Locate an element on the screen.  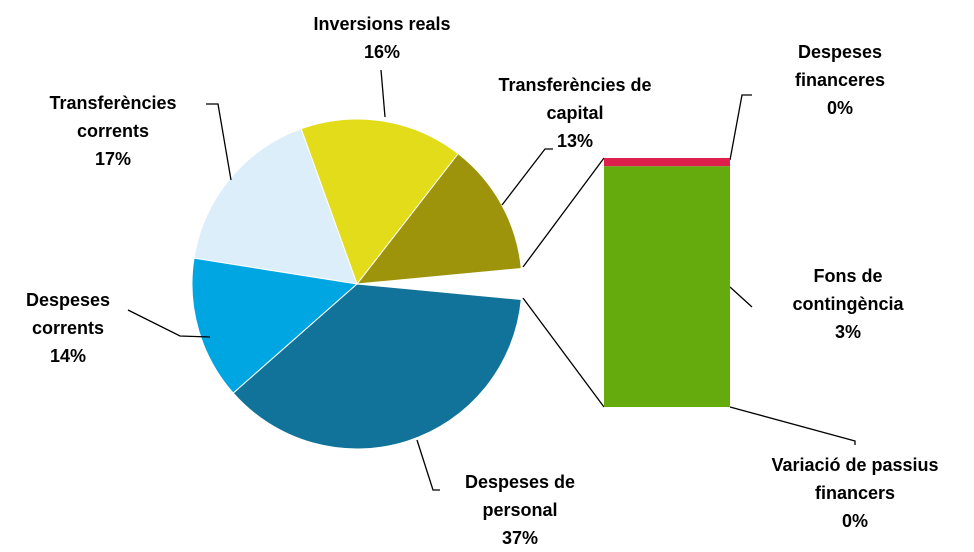
data-label: Transferències corrents 17% is located at coordinates (113, 131).